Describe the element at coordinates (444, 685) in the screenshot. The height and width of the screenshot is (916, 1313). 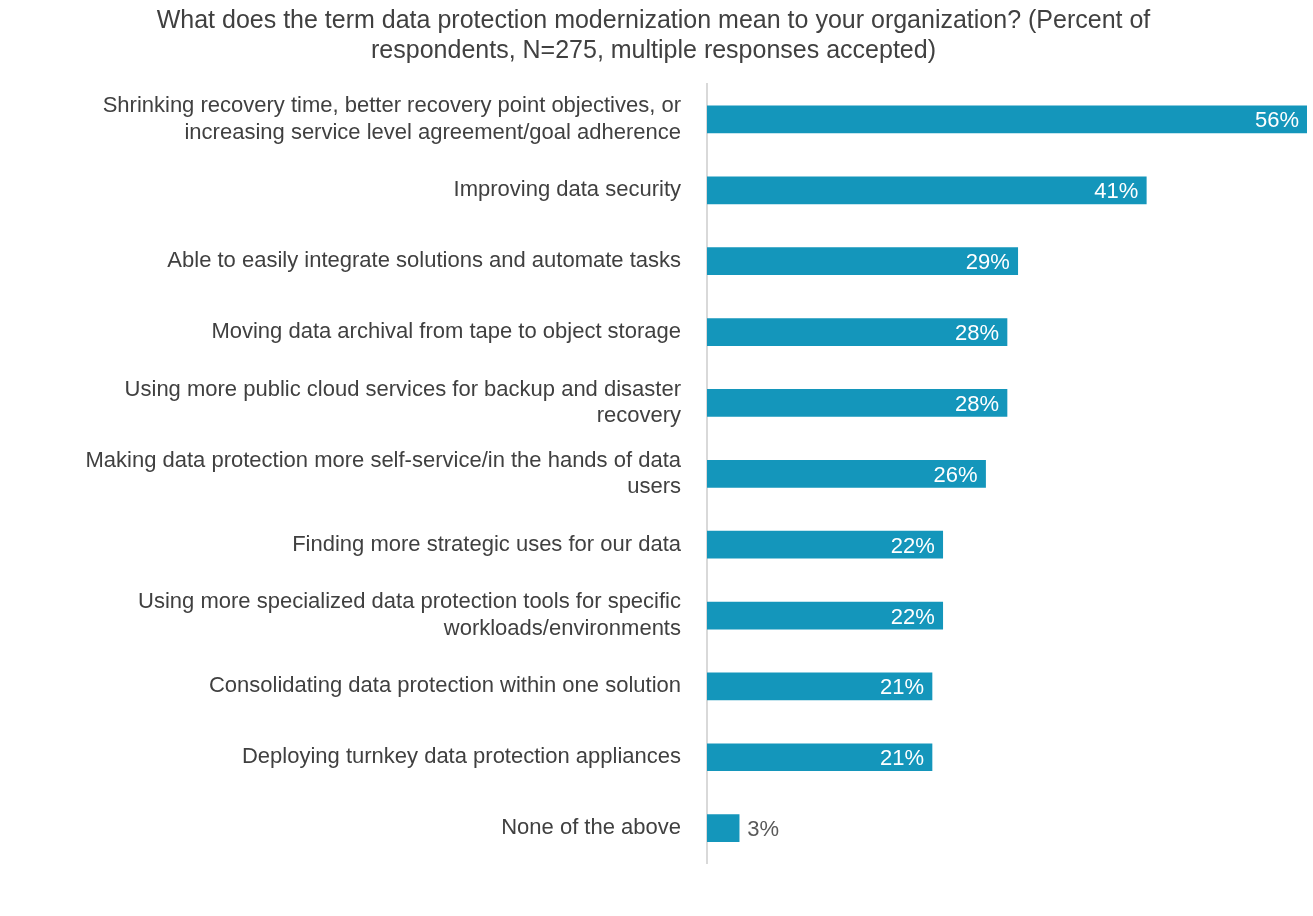
I see `y-tick-label: Consolidating data protection within one solution` at that location.